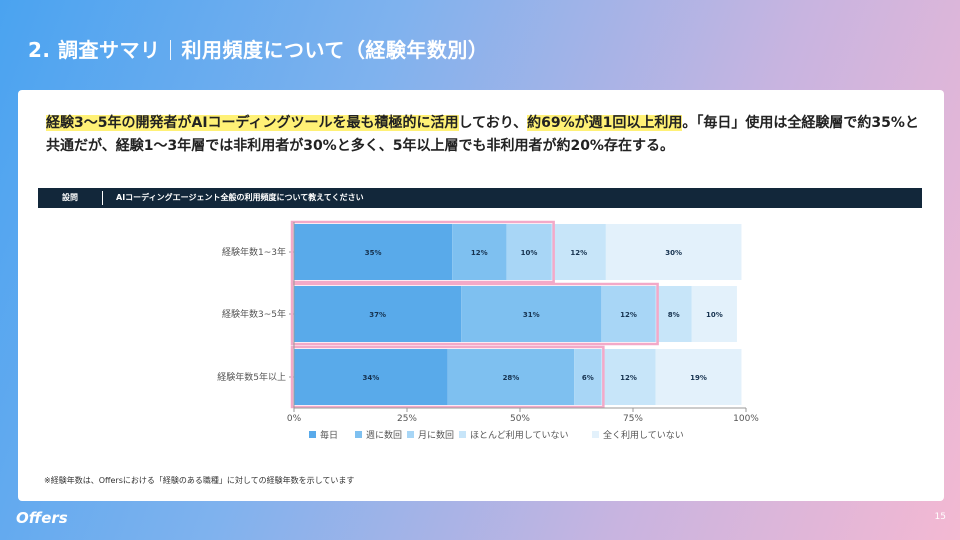 Image resolution: width=960 pixels, height=540 pixels. I want to click on bar-value-label: 8%, so click(674, 315).